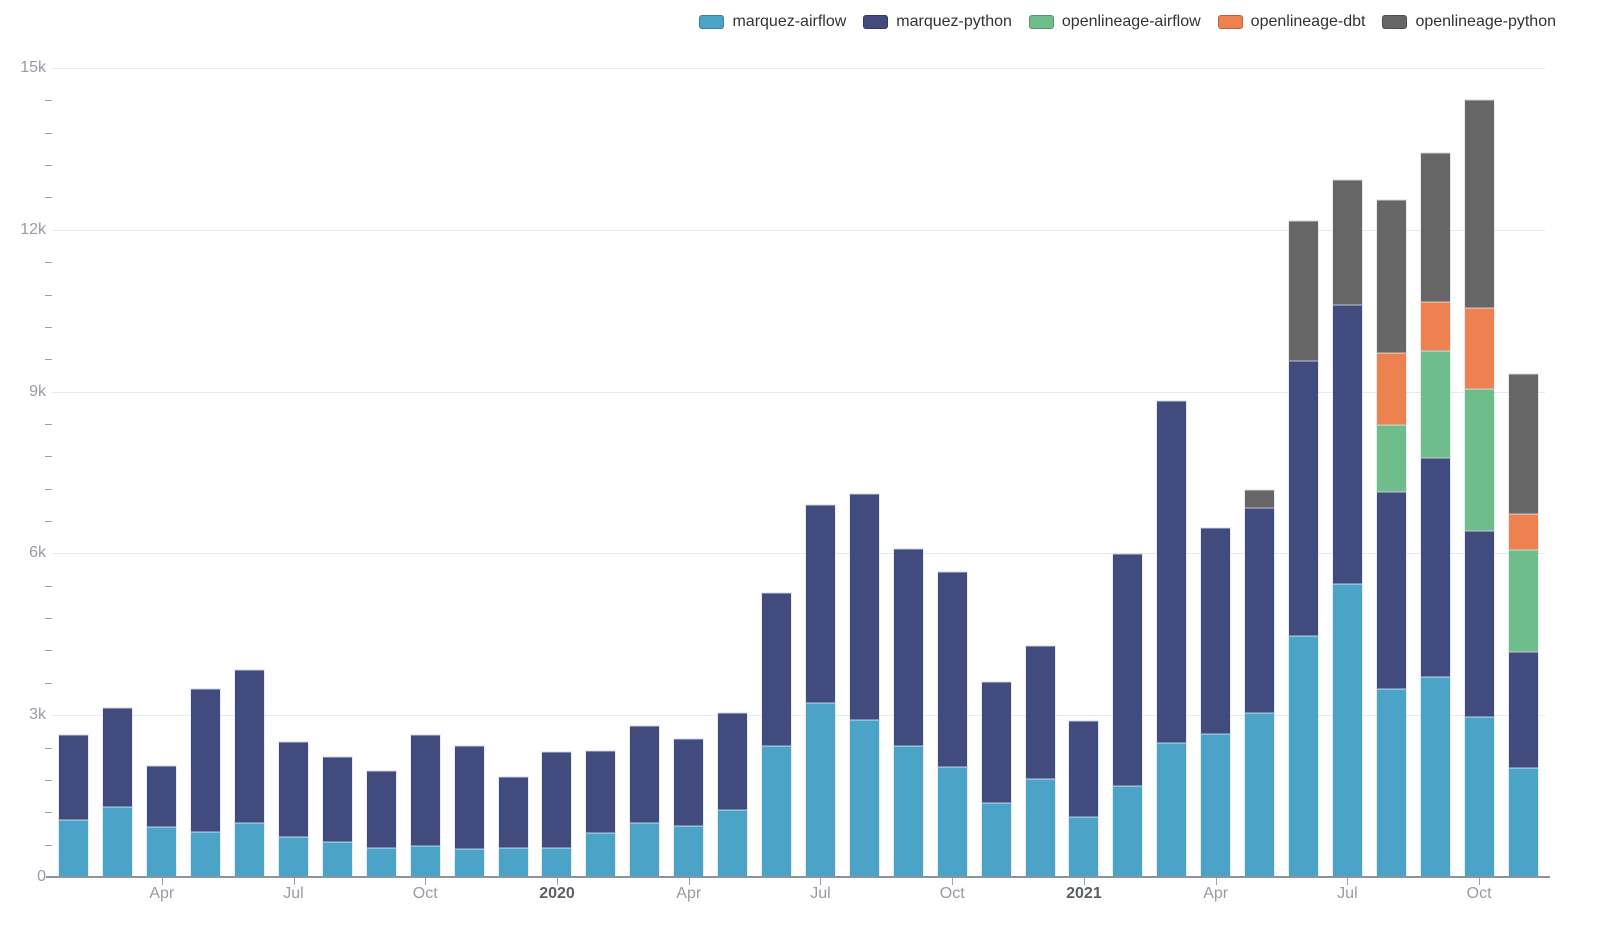  I want to click on legend-item-openlineage-python: openlineage-python, so click(1469, 22).